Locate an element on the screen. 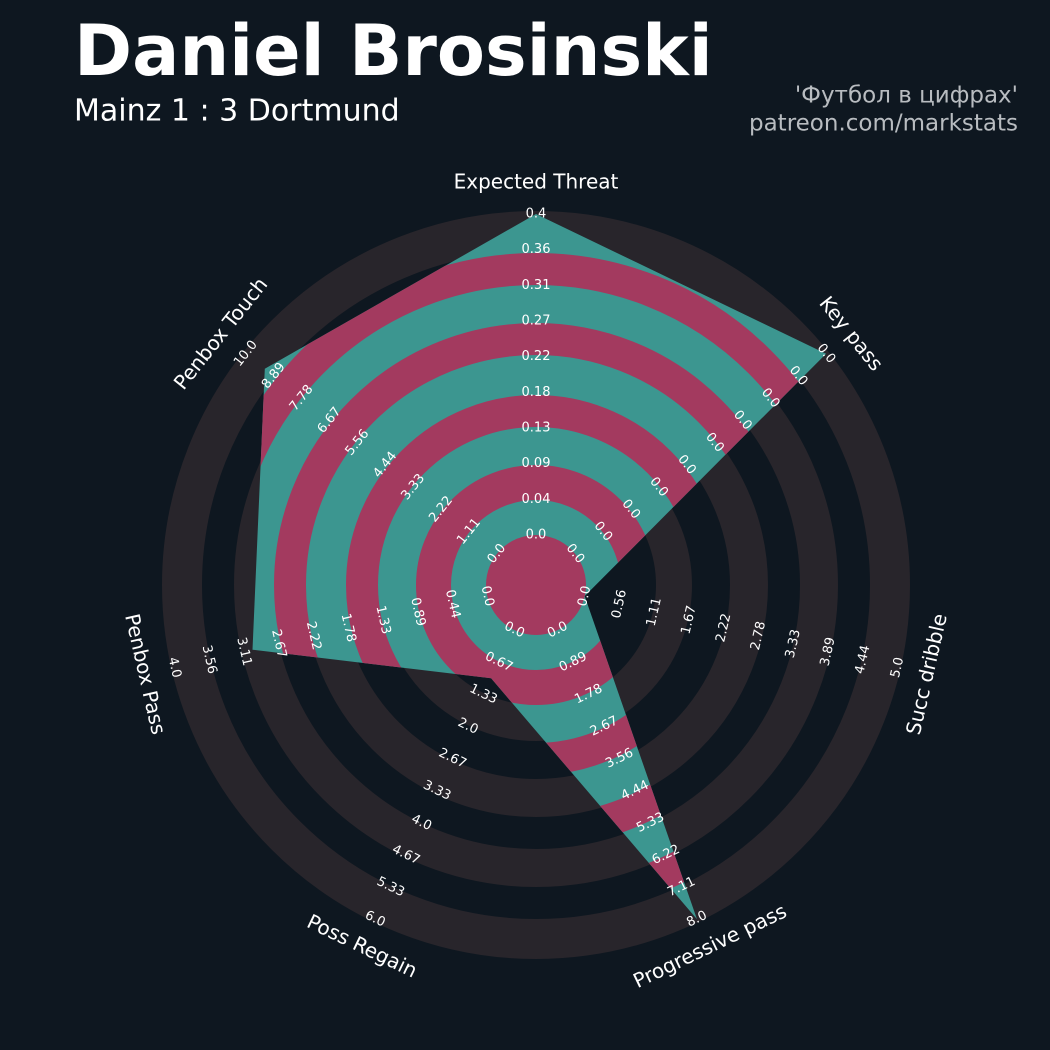  inner-circle is located at coordinates (536, 585).